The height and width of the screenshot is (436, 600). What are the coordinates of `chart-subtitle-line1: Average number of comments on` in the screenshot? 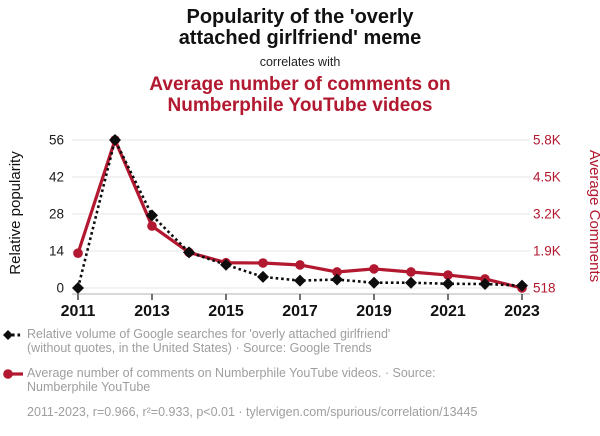 It's located at (300, 84).